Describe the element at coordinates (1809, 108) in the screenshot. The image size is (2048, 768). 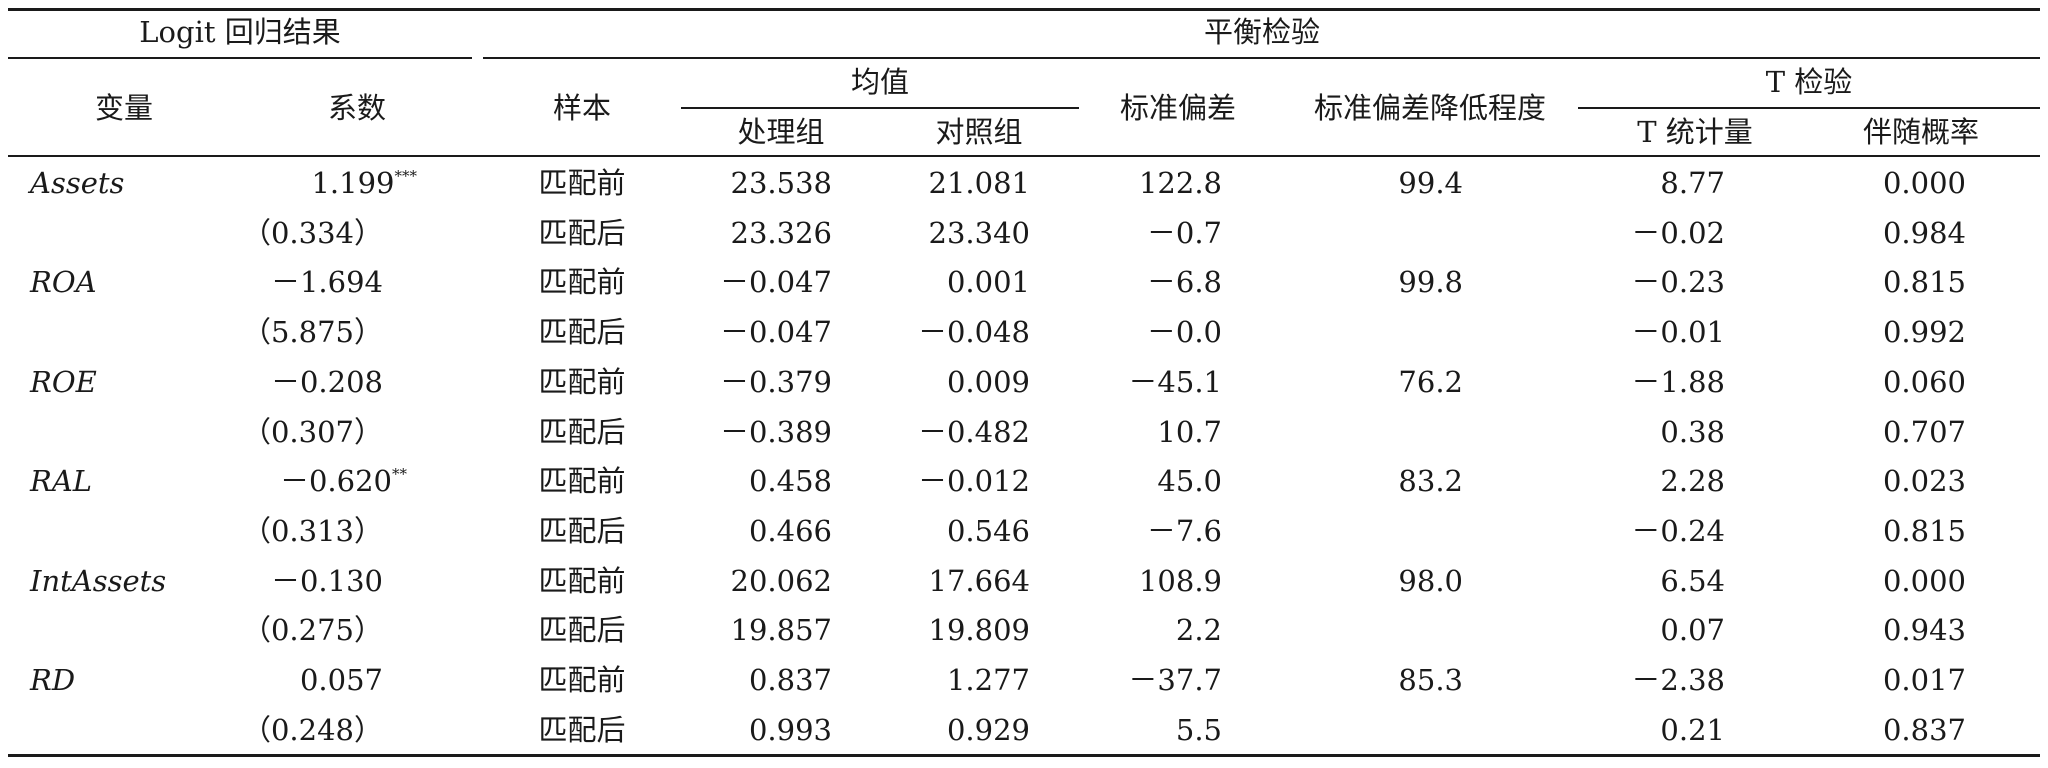
I see `t-test-group-rule` at that location.